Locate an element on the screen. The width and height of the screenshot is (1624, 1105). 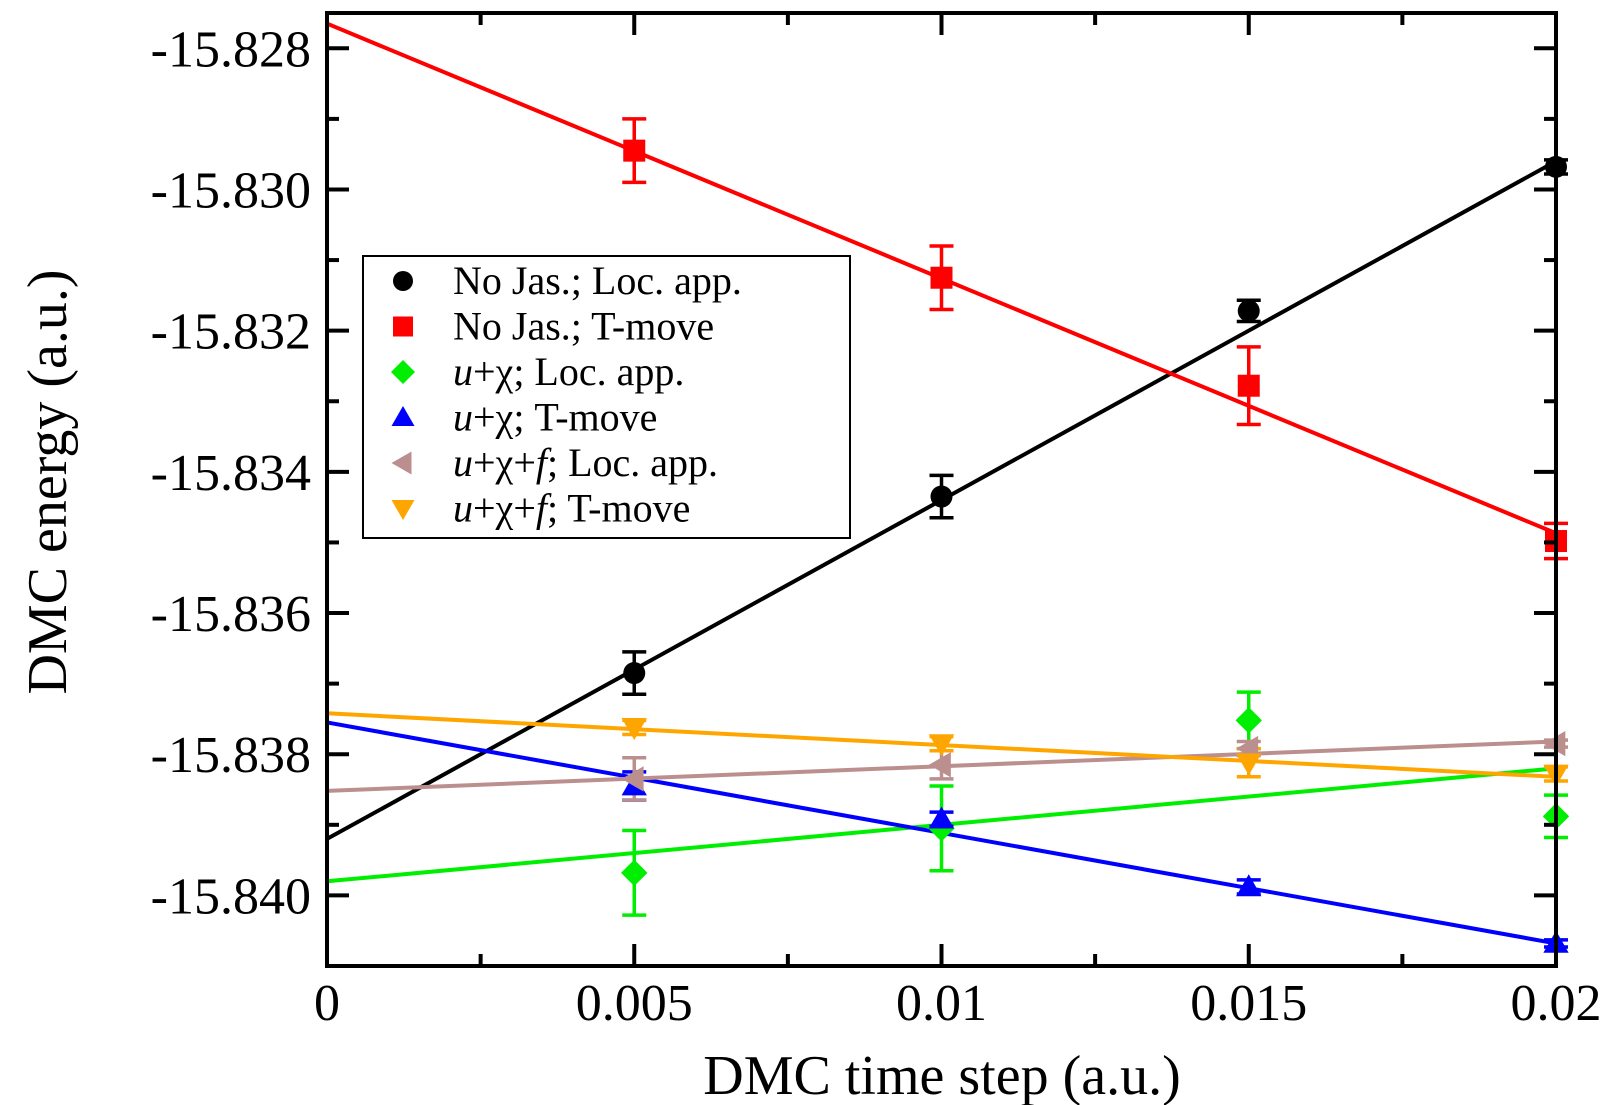
legend-label-5: u+χ+f; T-move is located at coordinates (571, 508).